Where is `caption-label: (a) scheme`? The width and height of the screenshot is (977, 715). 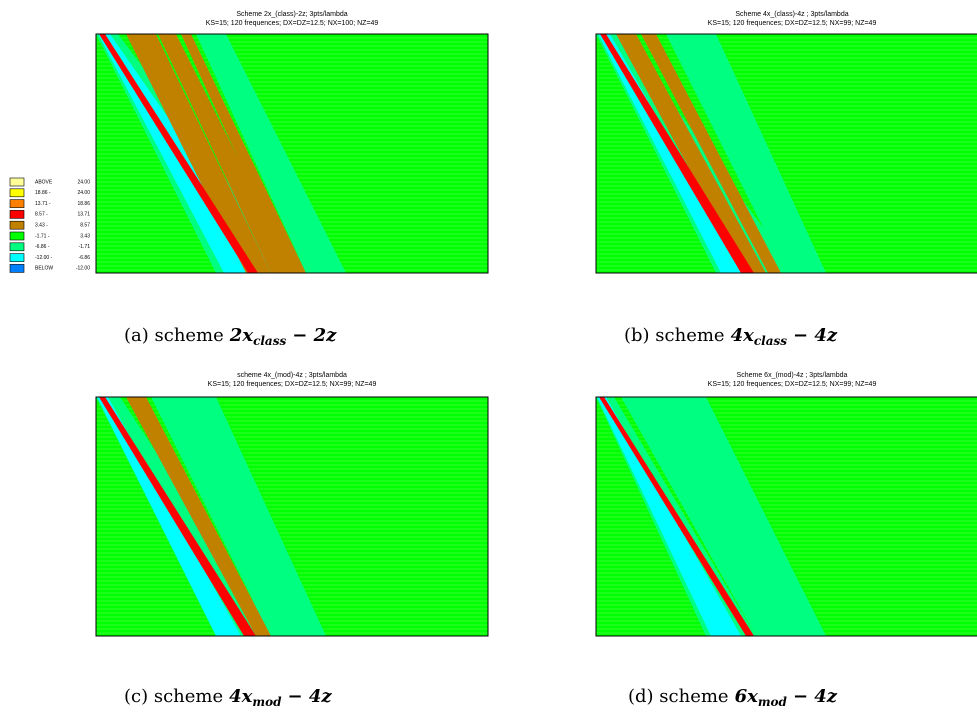 caption-label: (a) scheme is located at coordinates (174, 335).